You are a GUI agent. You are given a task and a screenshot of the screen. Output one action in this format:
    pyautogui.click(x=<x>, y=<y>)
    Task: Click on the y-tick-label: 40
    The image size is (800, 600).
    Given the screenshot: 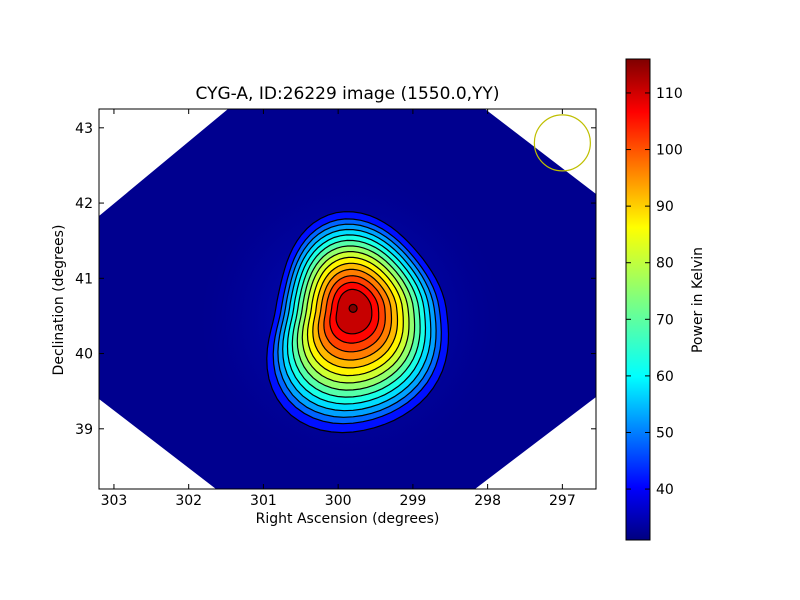 What is the action you would take?
    pyautogui.click(x=84, y=355)
    